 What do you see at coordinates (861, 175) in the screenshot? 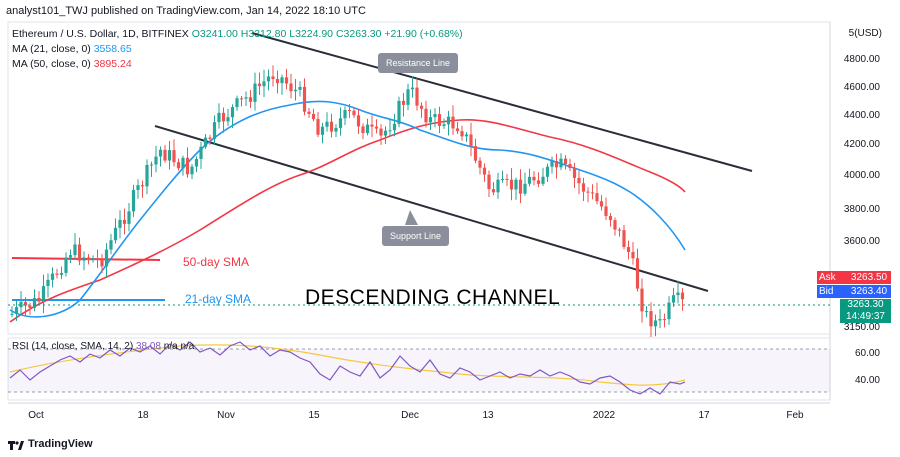
I see `price-tick: 4000.00` at bounding box center [861, 175].